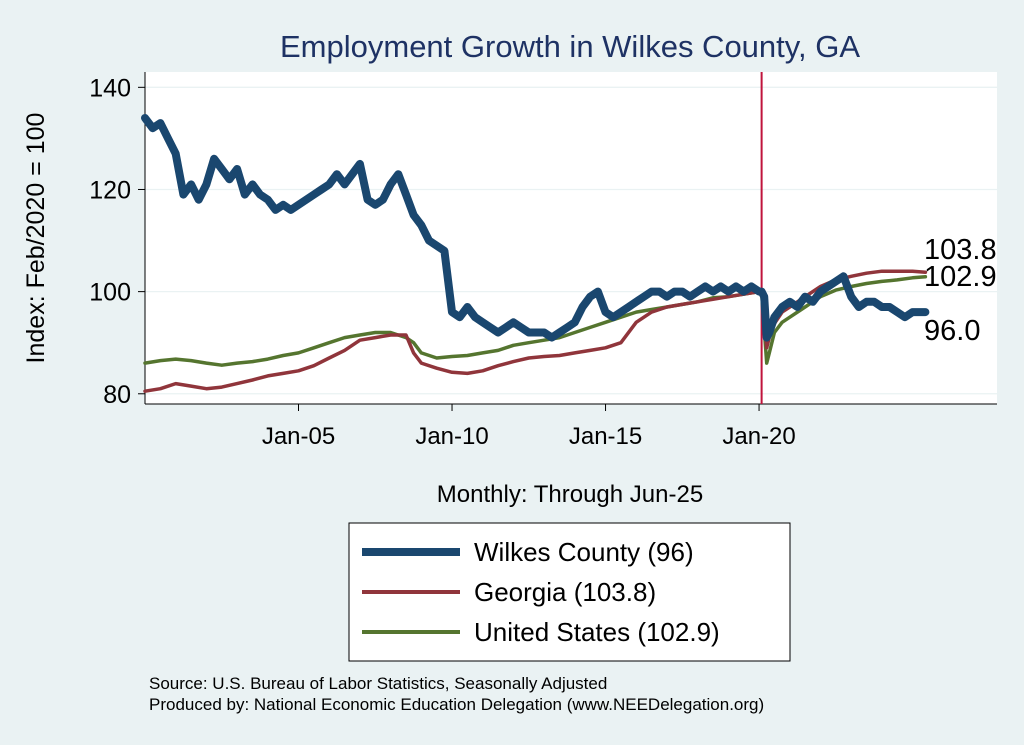  What do you see at coordinates (110, 190) in the screenshot?
I see `y-tick-label: 120` at bounding box center [110, 190].